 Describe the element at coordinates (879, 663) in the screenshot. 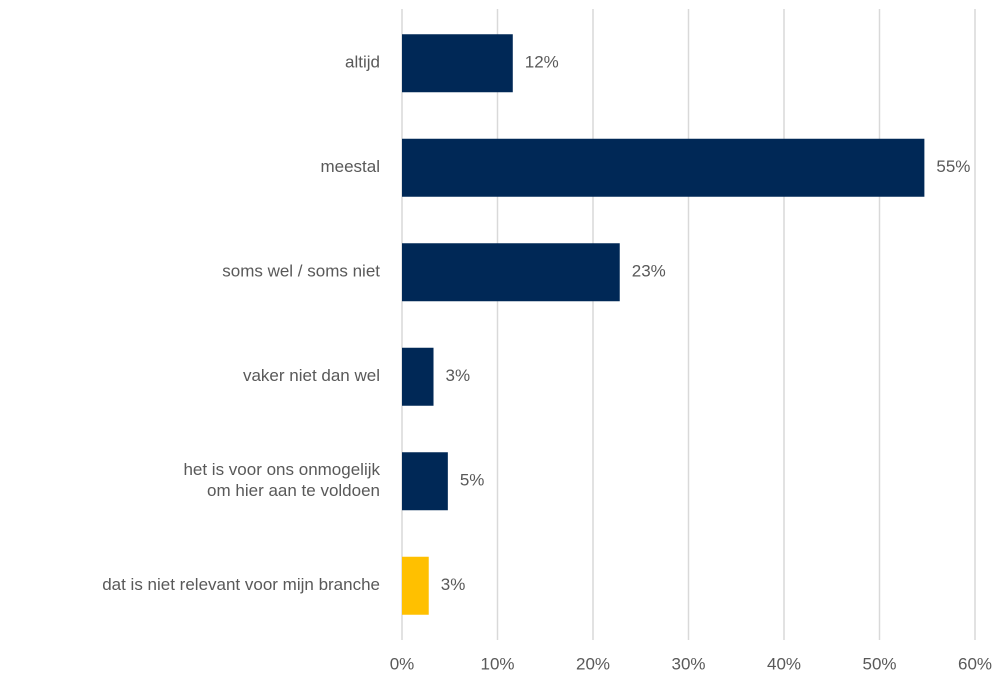

I see `x-tick-label: 50%` at that location.